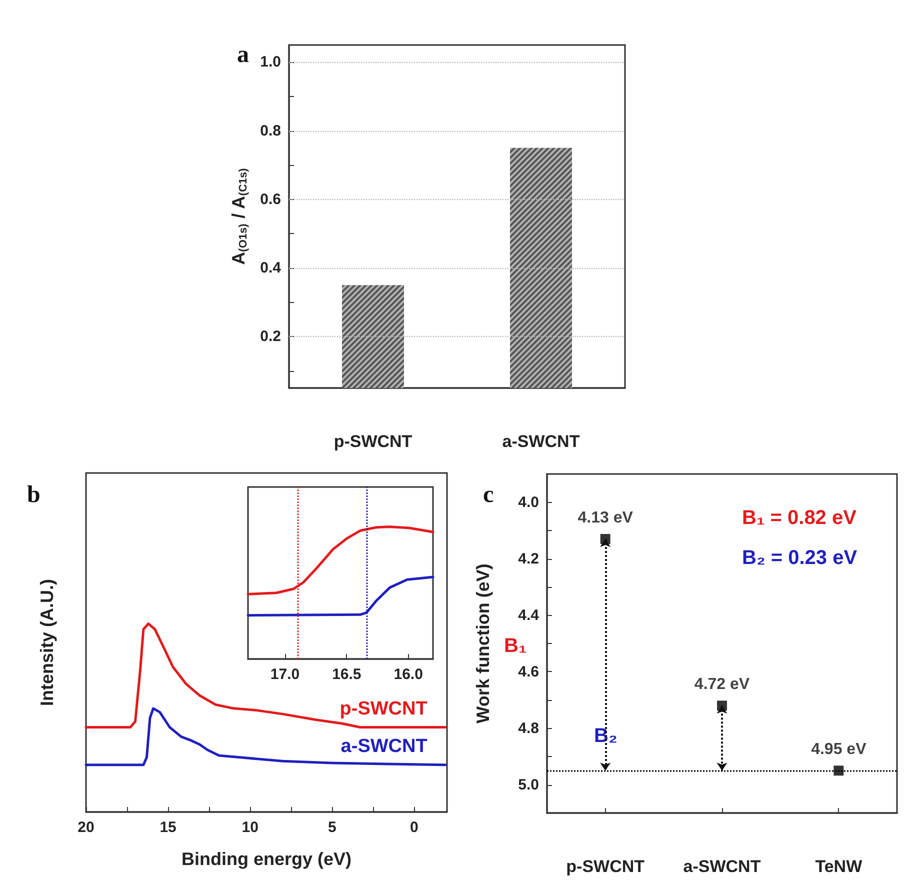  Describe the element at coordinates (722, 866) in the screenshot. I see `x-tick-label: a-SWCNT` at that location.